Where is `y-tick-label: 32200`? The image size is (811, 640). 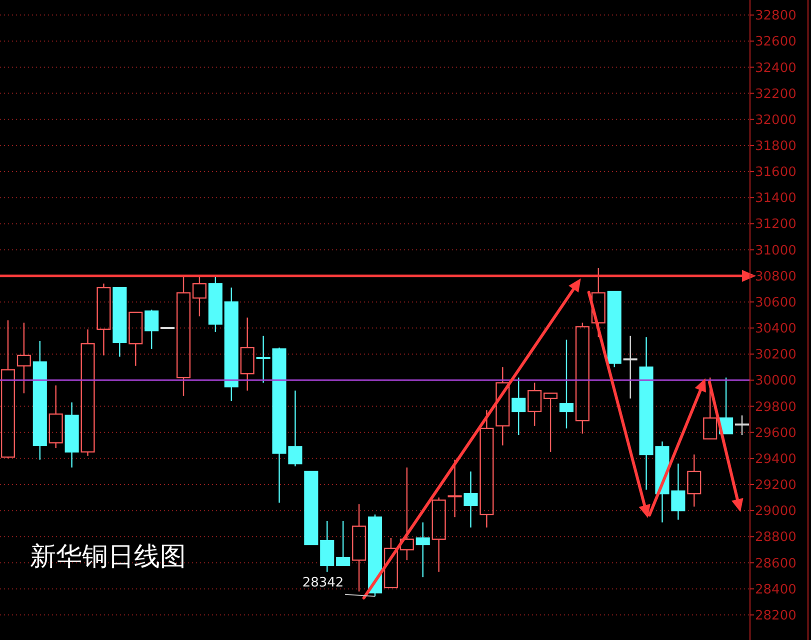
y-tick-label: 32200 is located at coordinates (775, 94).